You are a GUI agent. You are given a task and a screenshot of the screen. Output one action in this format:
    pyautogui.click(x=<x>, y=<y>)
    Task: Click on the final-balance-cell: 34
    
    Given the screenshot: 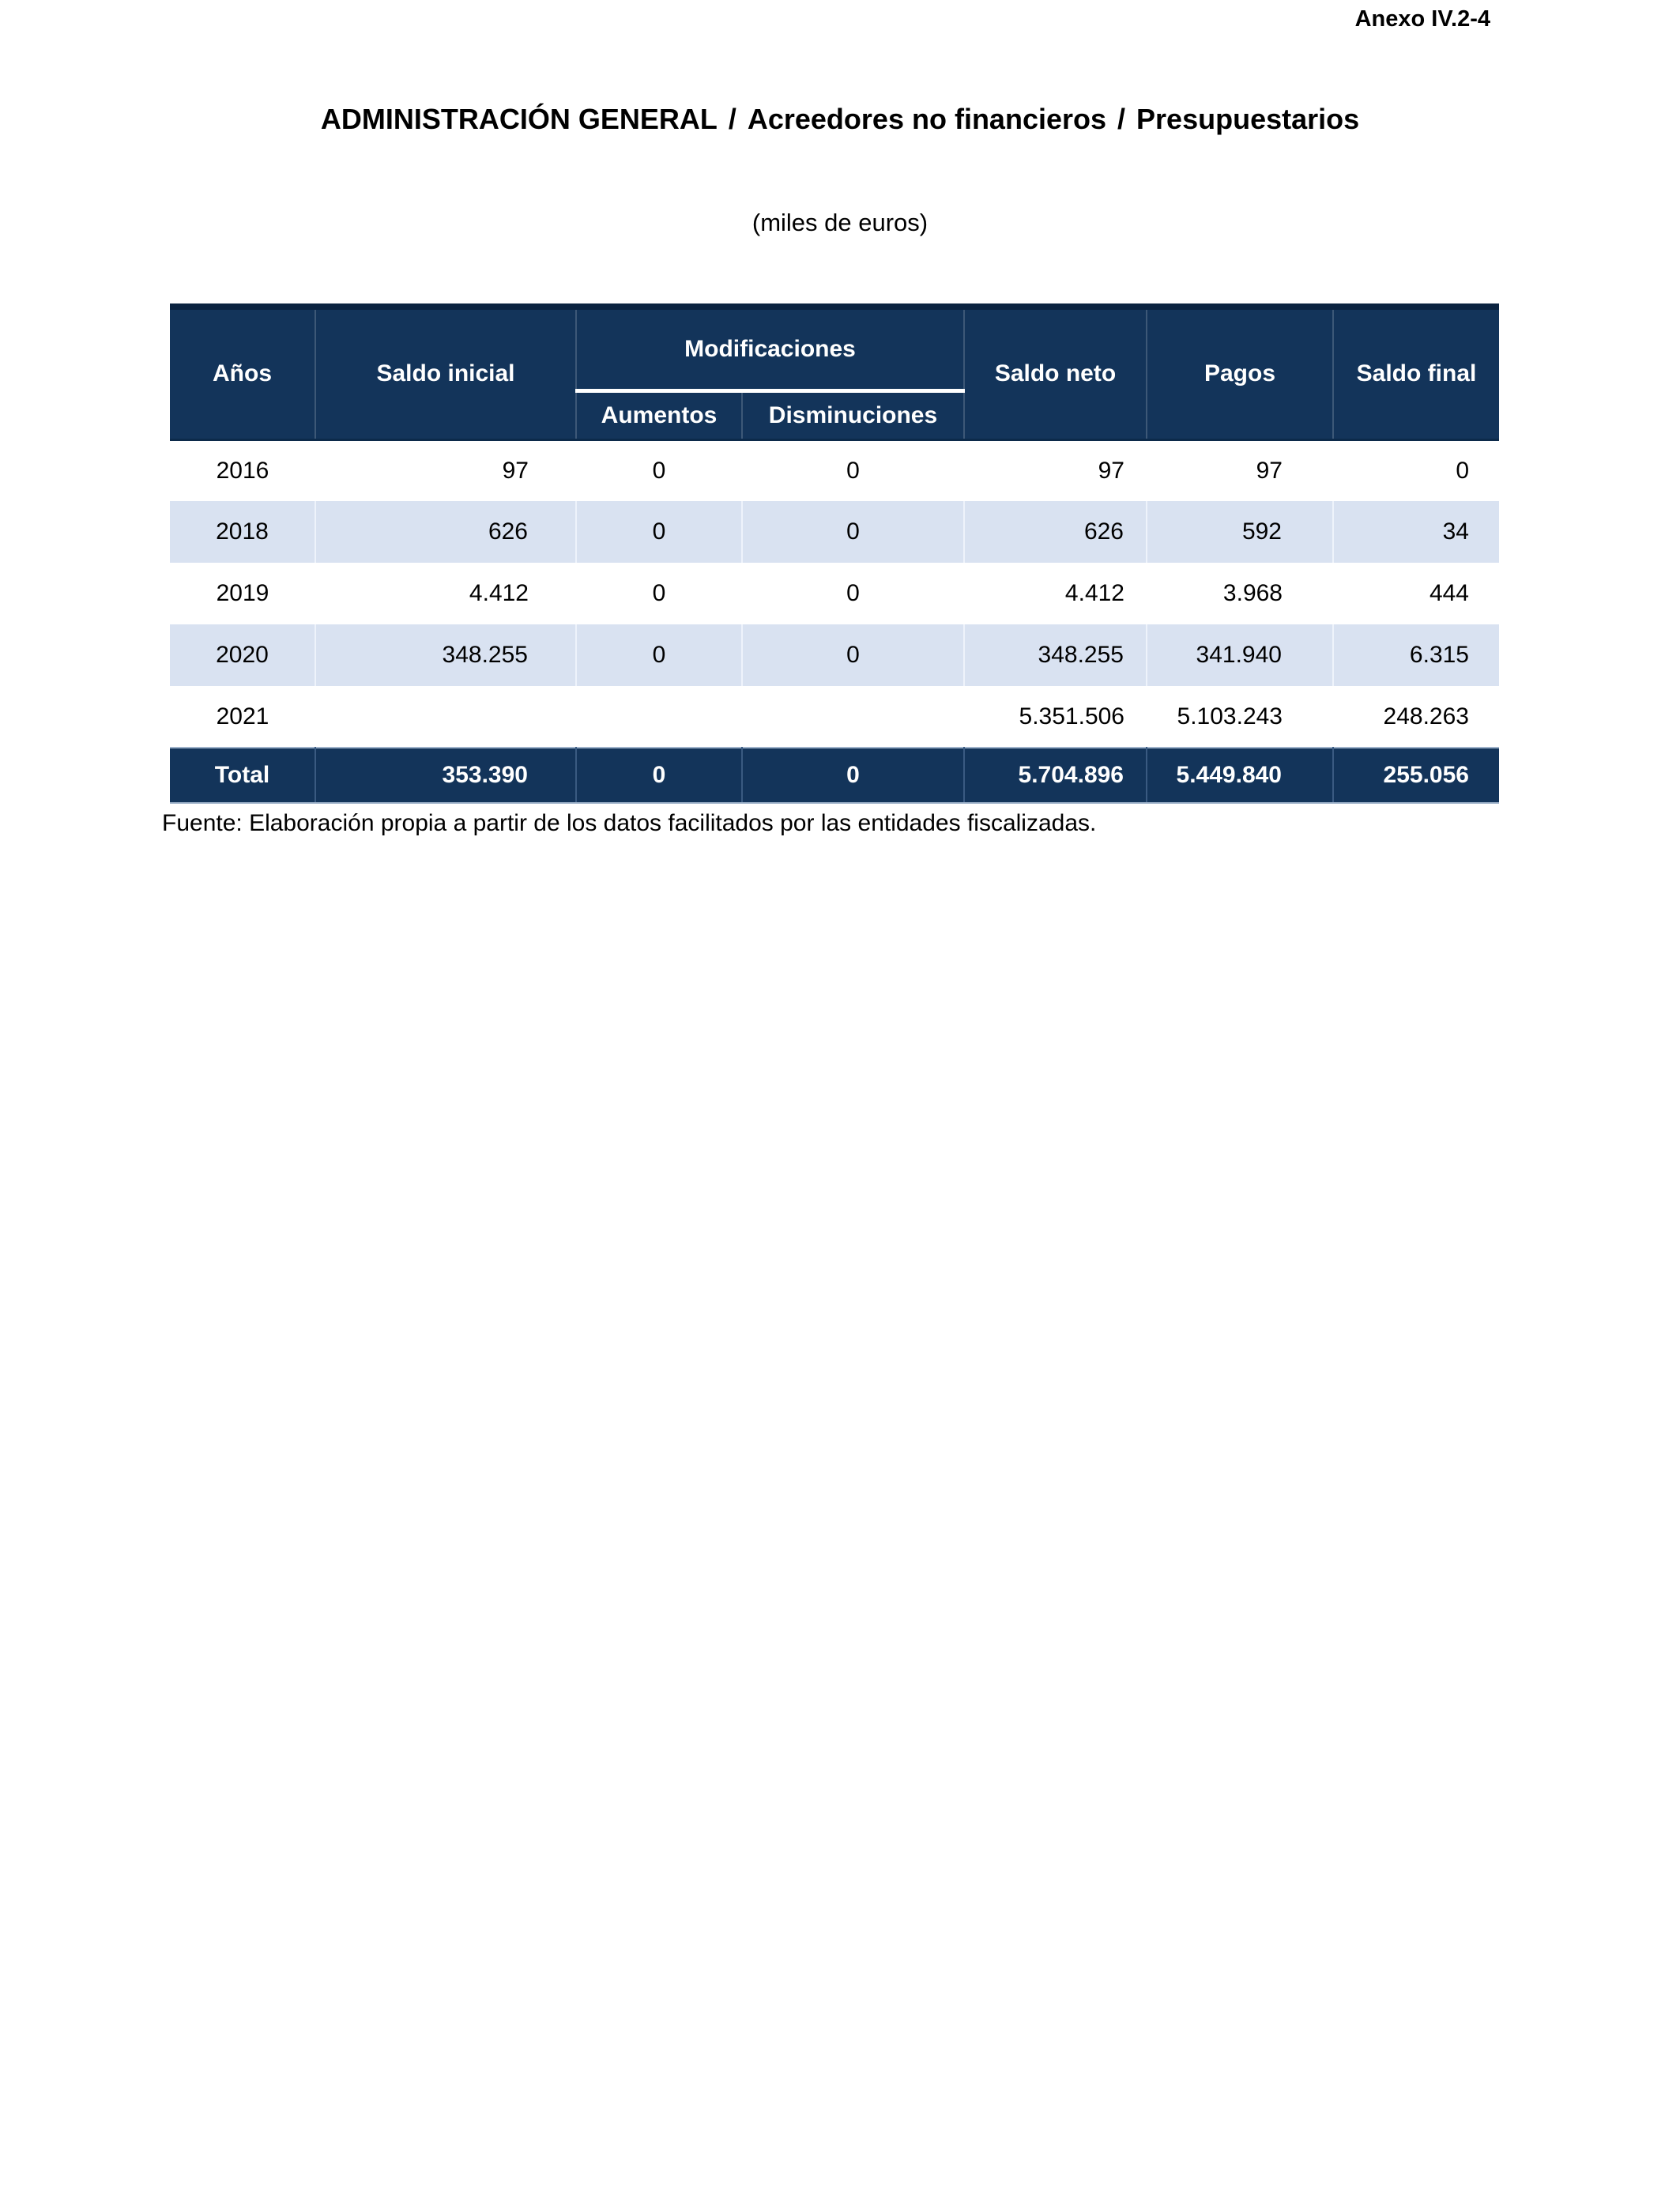 What is the action you would take?
    pyautogui.click(x=1416, y=532)
    